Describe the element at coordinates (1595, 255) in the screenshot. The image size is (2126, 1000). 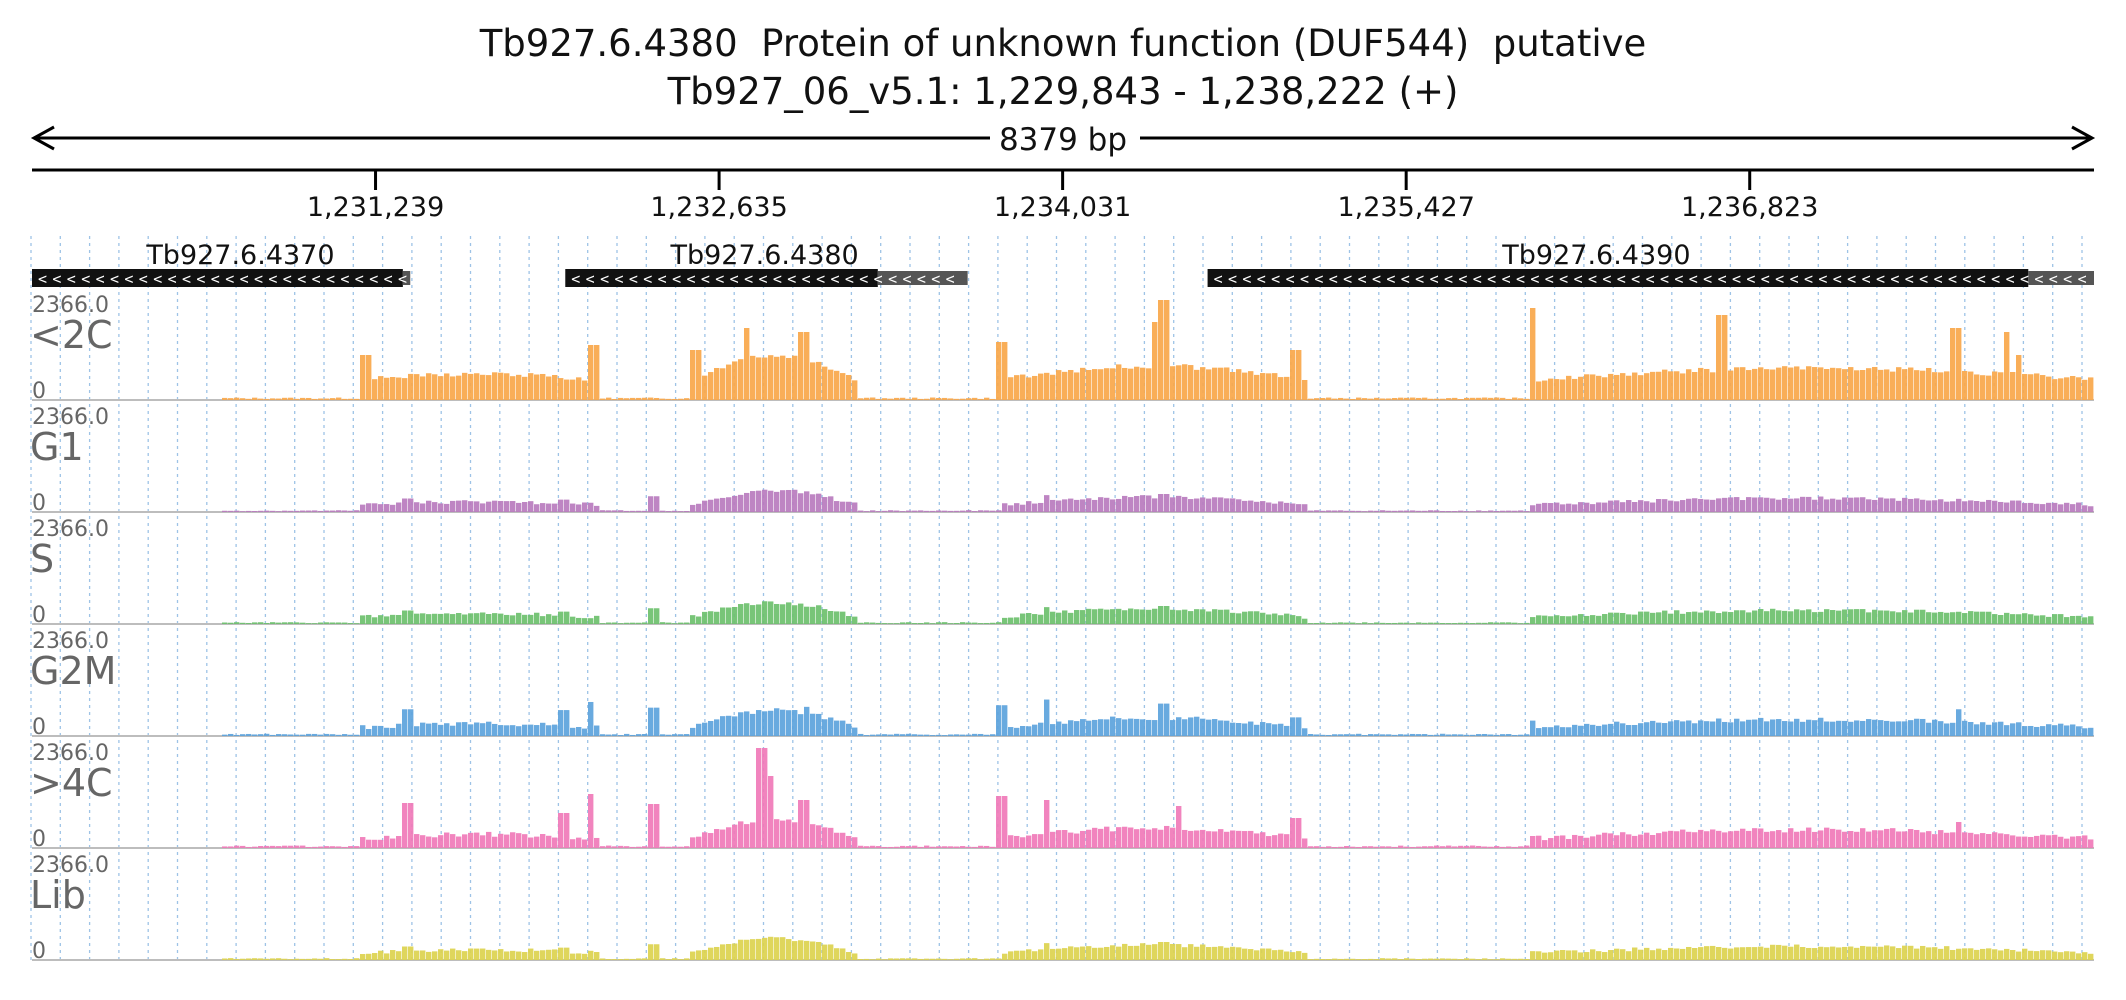
I see `gene-name-label: Tb927.6.4390` at that location.